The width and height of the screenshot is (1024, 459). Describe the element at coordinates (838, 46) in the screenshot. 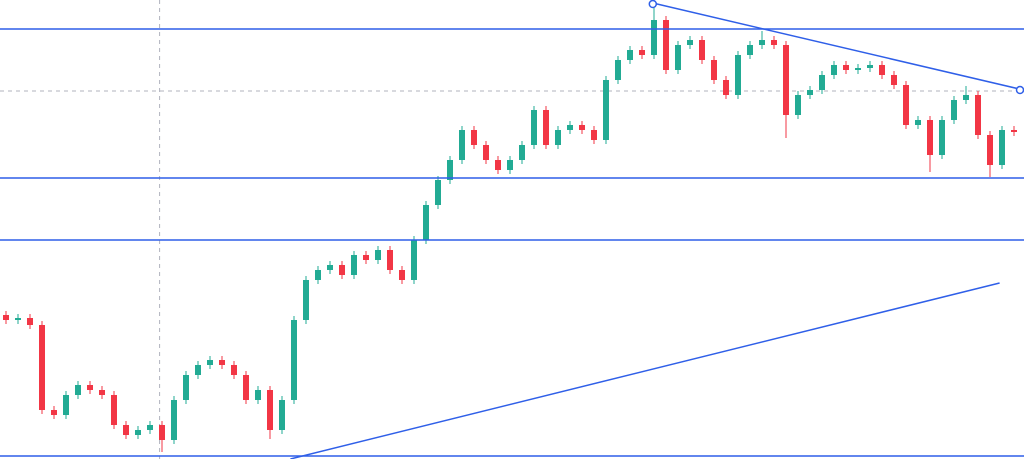

I see `trendline` at that location.